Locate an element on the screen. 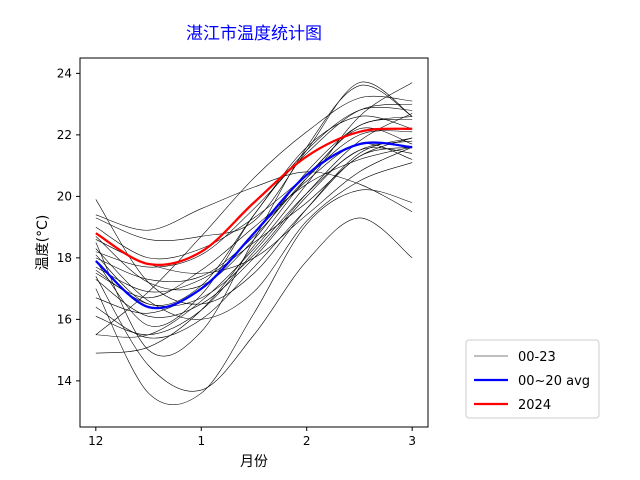  y-tick-label: 22 is located at coordinates (64, 135).